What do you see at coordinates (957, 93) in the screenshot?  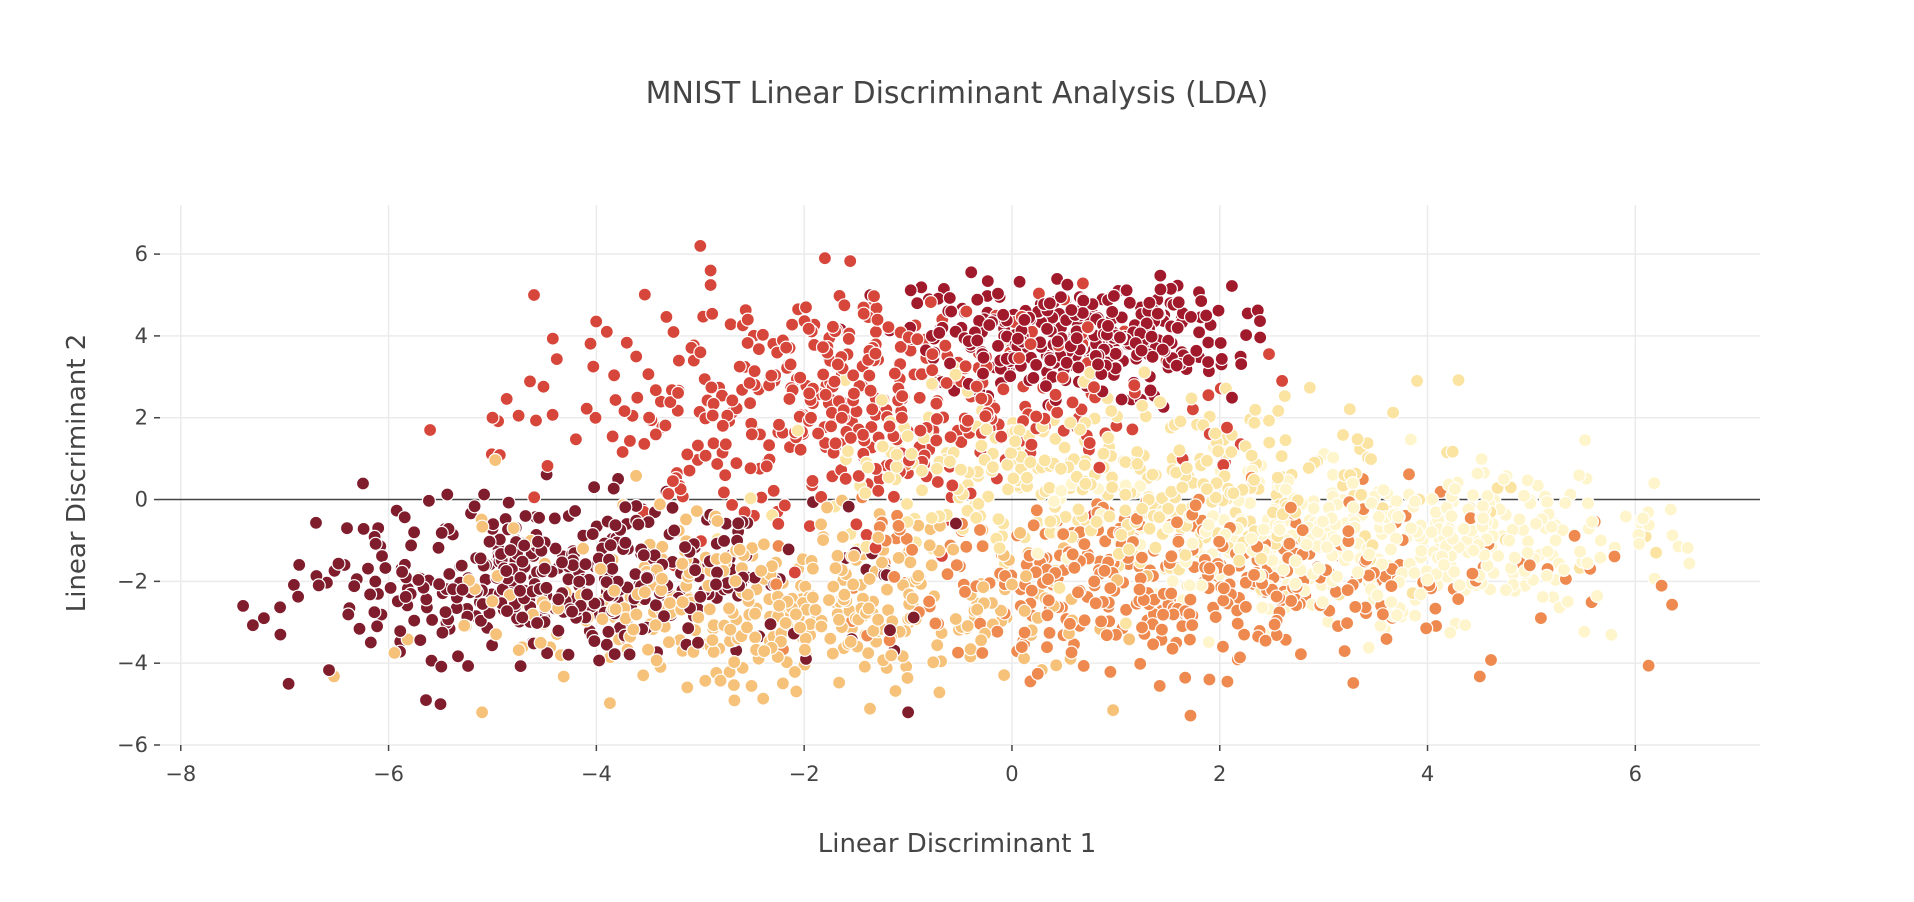 I see `chart-title: MNIST Linear Discriminant Analysis (LDA)` at bounding box center [957, 93].